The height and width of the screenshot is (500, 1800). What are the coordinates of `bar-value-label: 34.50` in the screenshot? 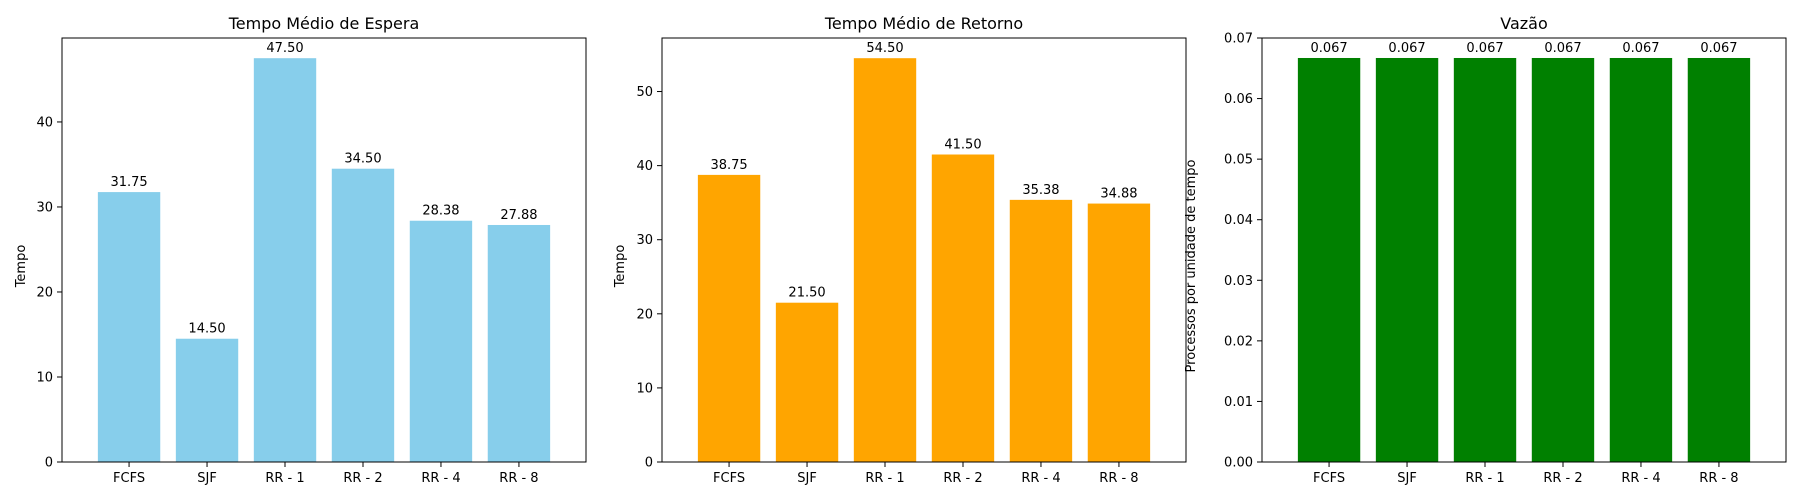 It's located at (362, 159).